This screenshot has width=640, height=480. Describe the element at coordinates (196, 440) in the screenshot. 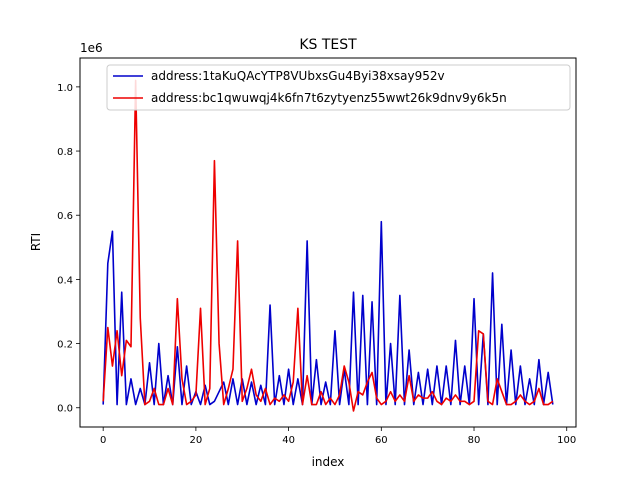

I see `x-tick-label: 20` at that location.